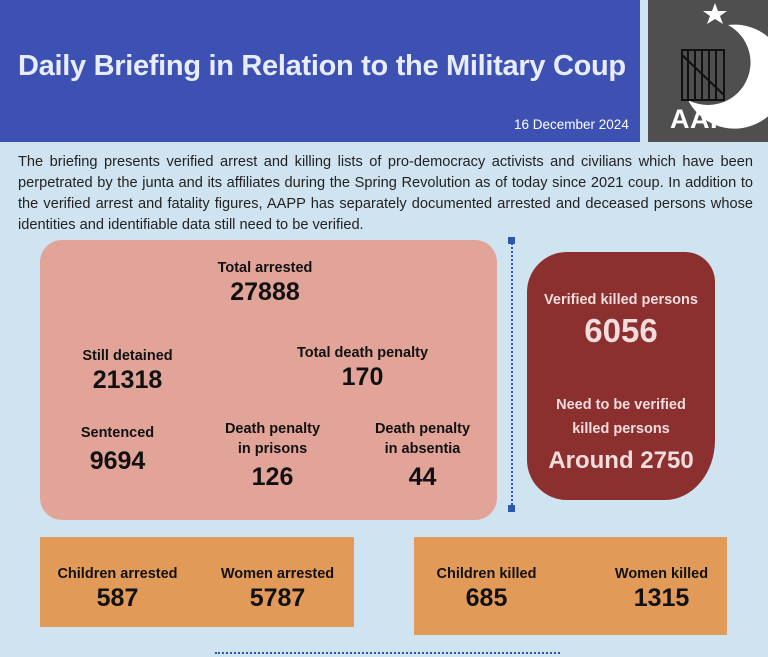 The width and height of the screenshot is (768, 657). What do you see at coordinates (265, 292) in the screenshot?
I see `stat-value: 27888` at bounding box center [265, 292].